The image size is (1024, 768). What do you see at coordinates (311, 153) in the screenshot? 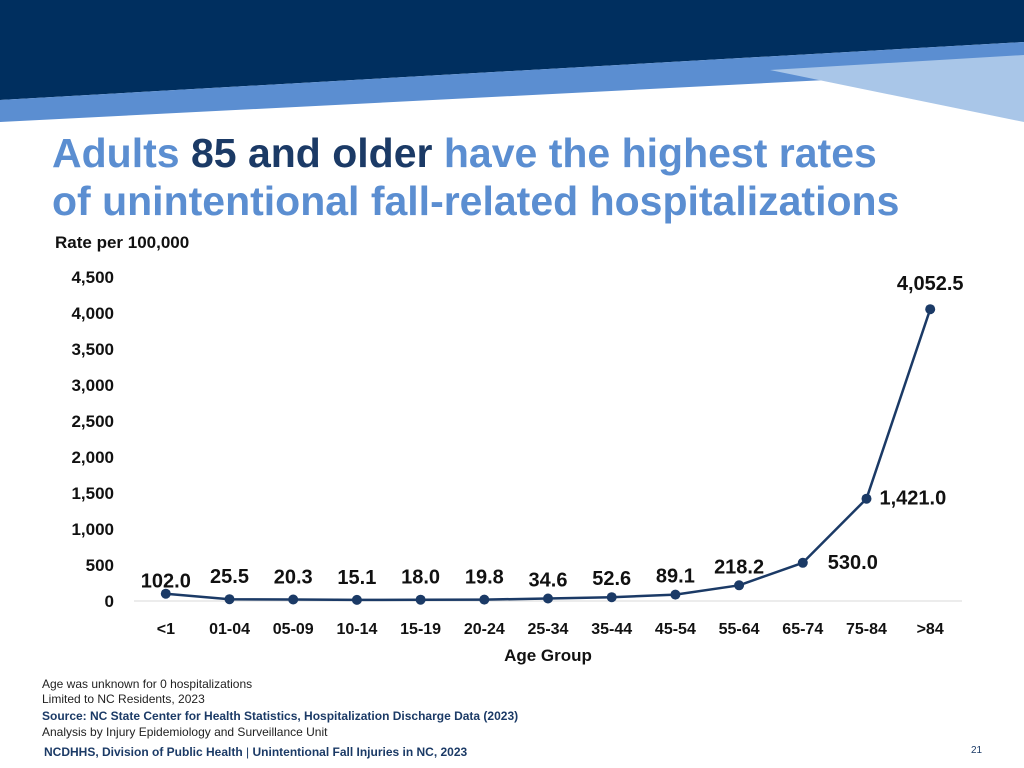
I see `title-emphasis: 85 and older` at bounding box center [311, 153].